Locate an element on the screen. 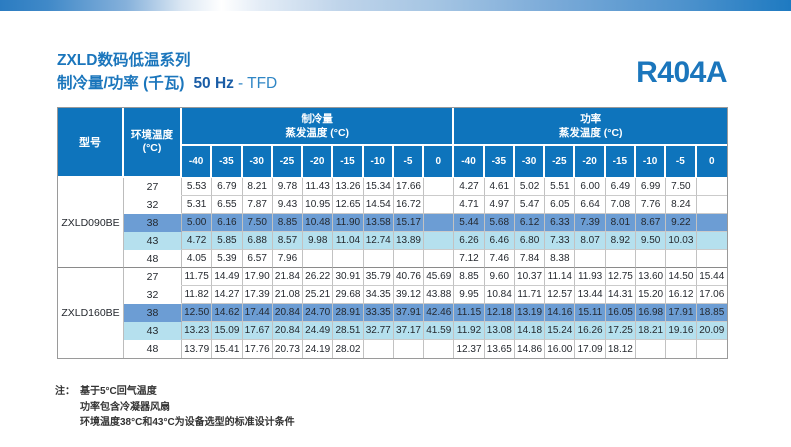 The width and height of the screenshot is (791, 447). cooling-cell: 24.19 is located at coordinates (318, 349).